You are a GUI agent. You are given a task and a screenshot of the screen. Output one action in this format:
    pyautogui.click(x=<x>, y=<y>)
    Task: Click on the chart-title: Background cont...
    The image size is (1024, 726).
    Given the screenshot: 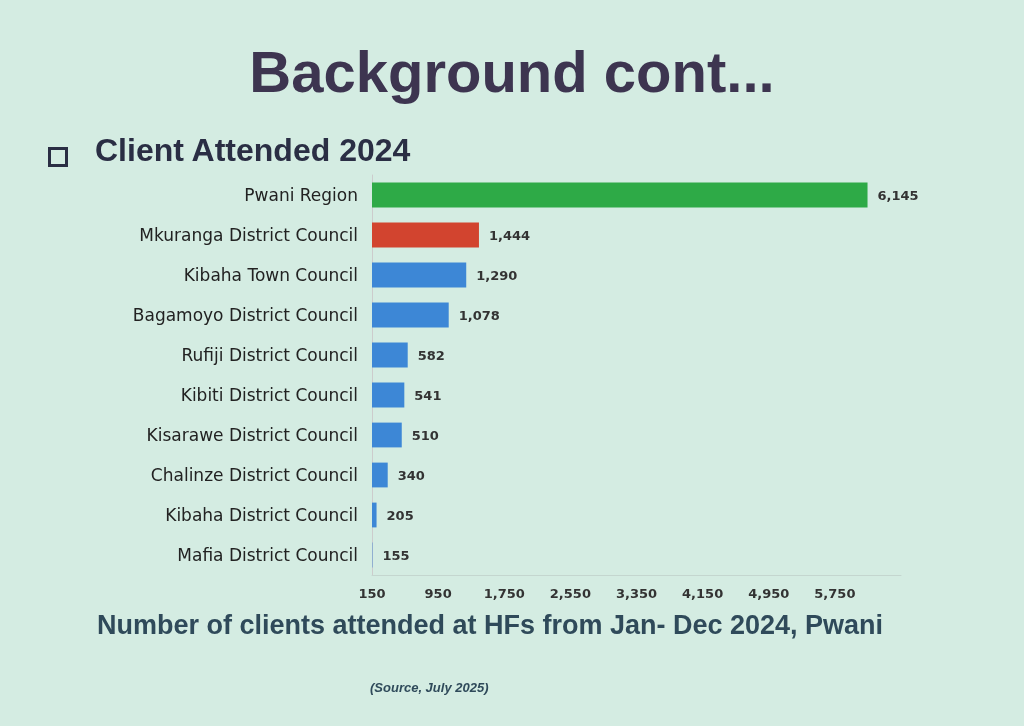 What is the action you would take?
    pyautogui.click(x=512, y=71)
    